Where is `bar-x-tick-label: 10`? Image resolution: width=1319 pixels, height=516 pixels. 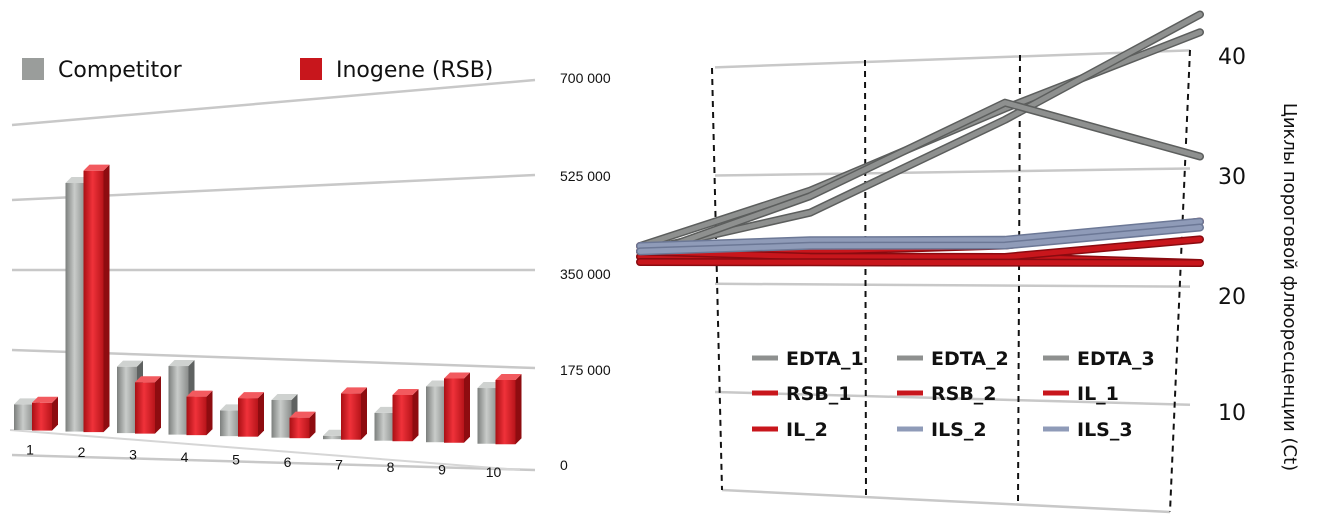 bar-x-tick-label: 10 is located at coordinates (494, 472).